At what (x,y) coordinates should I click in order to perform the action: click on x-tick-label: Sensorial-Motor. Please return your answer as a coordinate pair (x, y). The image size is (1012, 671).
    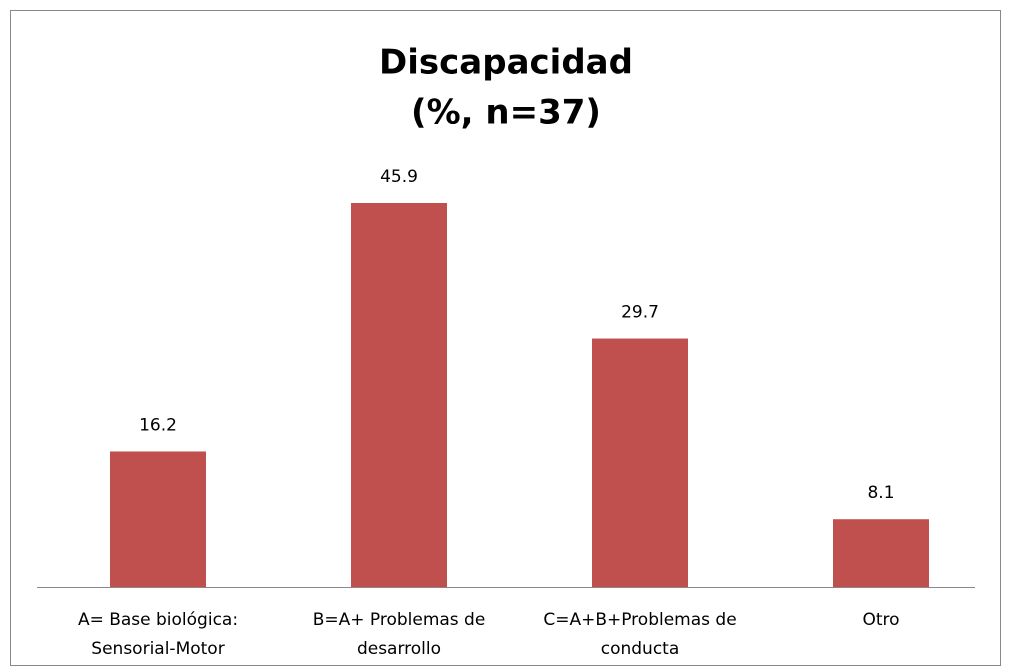
    Looking at the image, I should click on (157, 649).